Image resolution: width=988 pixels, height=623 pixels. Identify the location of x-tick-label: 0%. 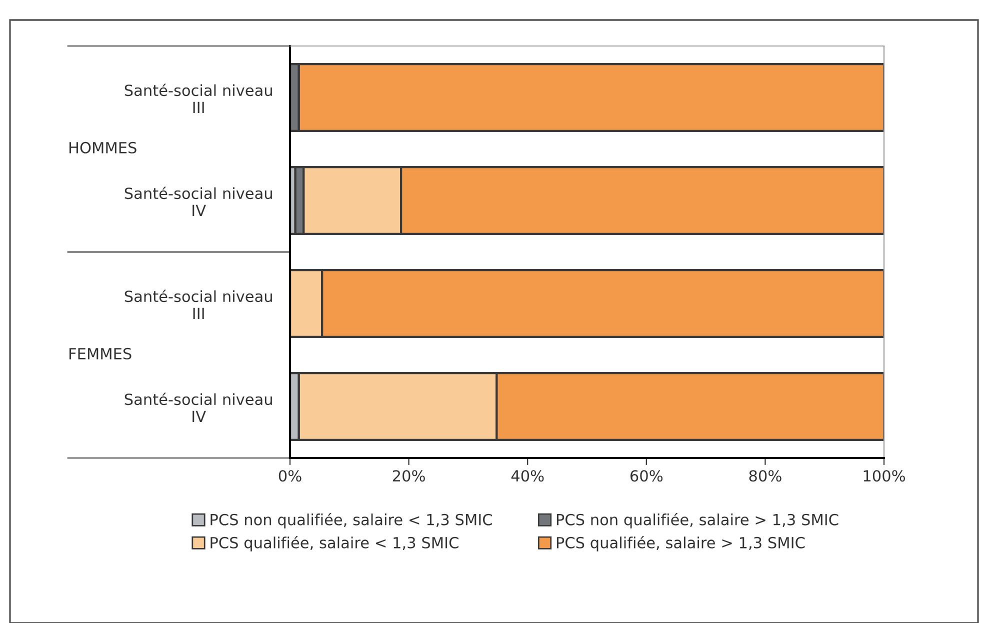
(290, 476).